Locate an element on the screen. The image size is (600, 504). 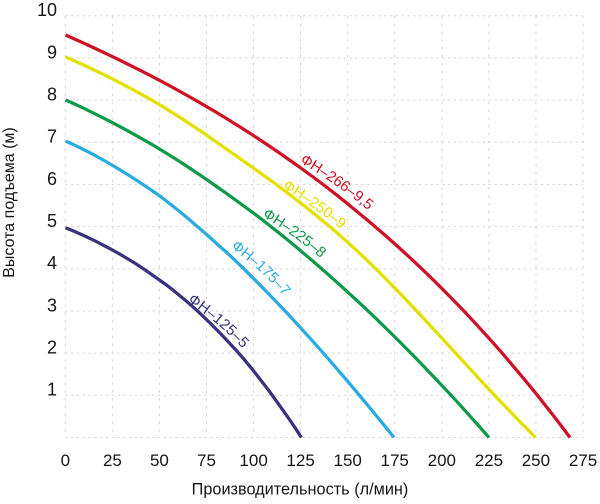
svg-text: 1 is located at coordinates (52, 390).